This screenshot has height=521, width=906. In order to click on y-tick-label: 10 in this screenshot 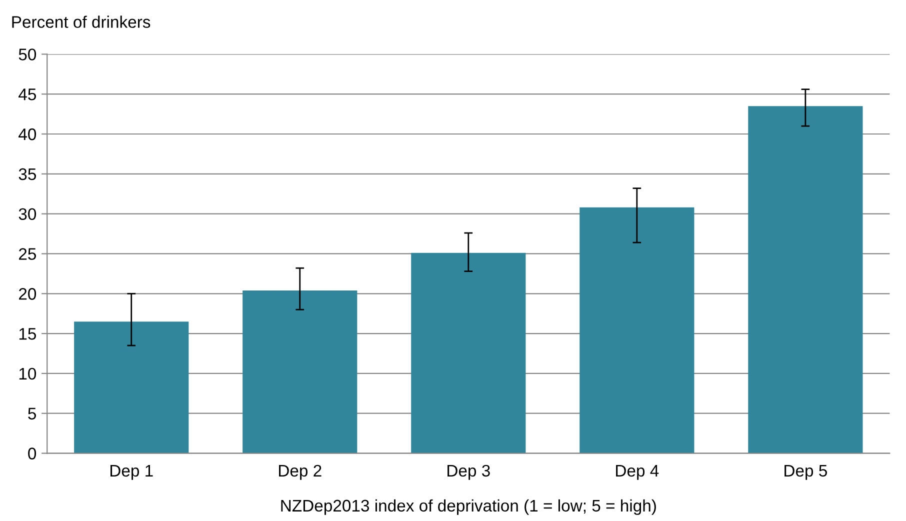, I will do `click(27, 374)`.